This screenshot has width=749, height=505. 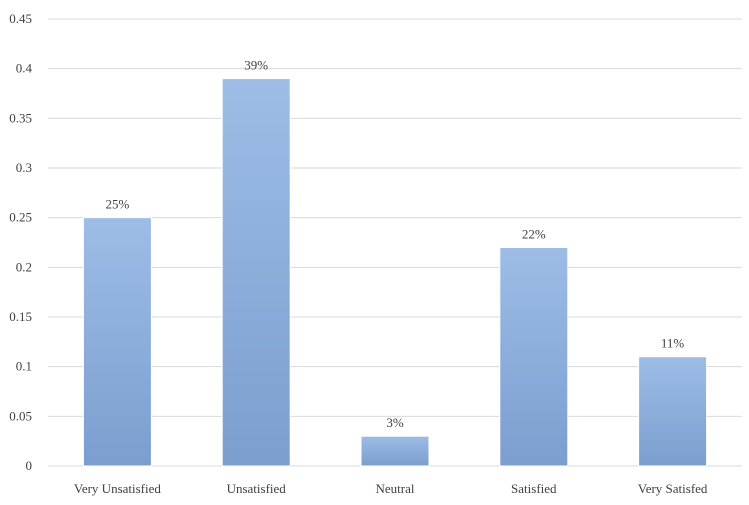 What do you see at coordinates (20, 18) in the screenshot?
I see `y-tick-label: 0.45` at bounding box center [20, 18].